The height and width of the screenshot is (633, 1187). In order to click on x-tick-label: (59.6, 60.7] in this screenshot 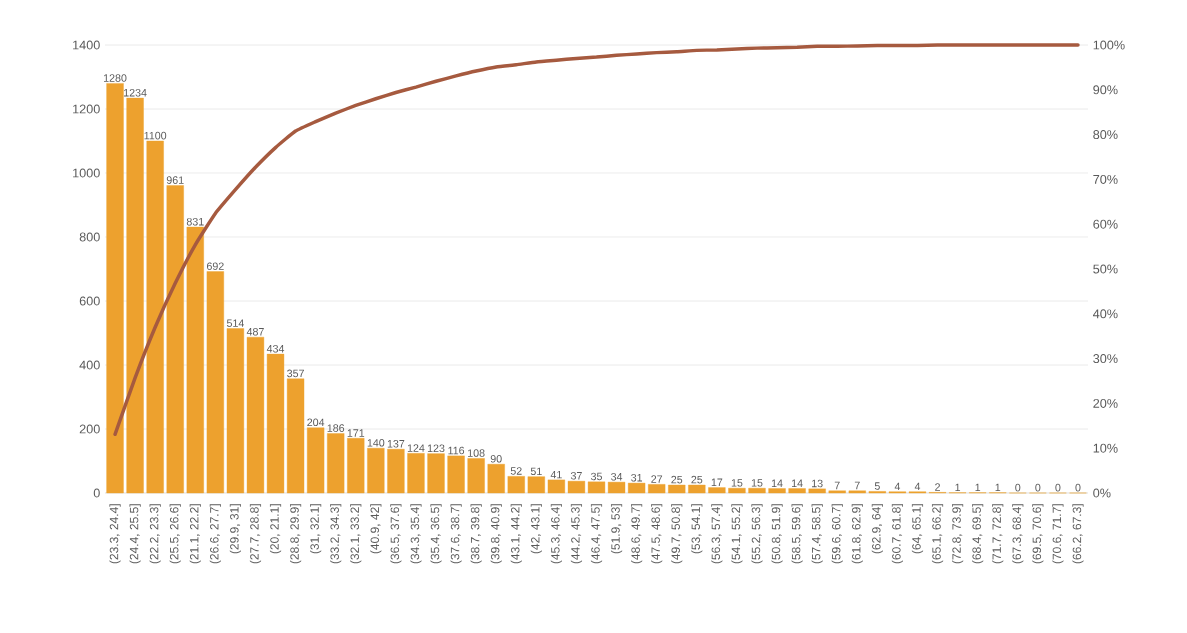, I will do `click(837, 534)`.